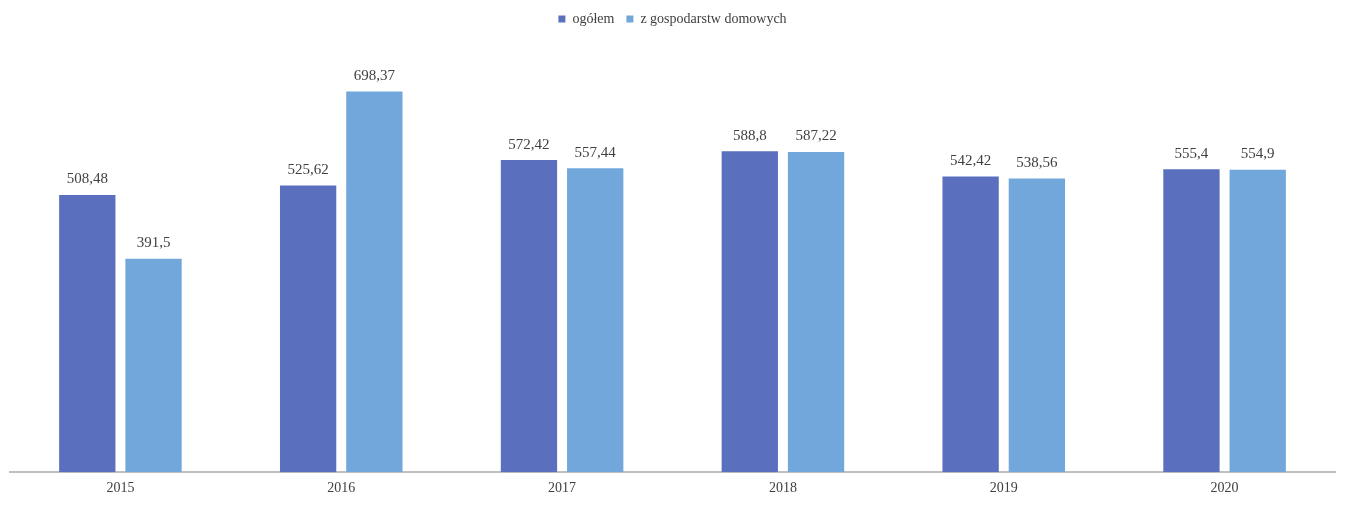  What do you see at coordinates (374, 74) in the screenshot?
I see `data-label: 698,37` at bounding box center [374, 74].